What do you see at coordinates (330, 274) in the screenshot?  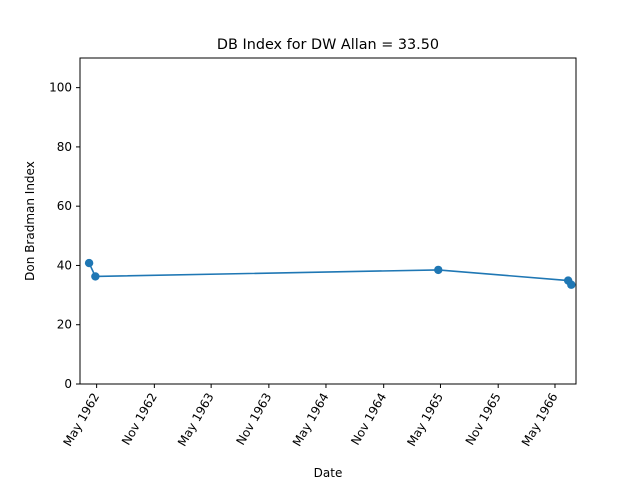 I see `series-line` at bounding box center [330, 274].